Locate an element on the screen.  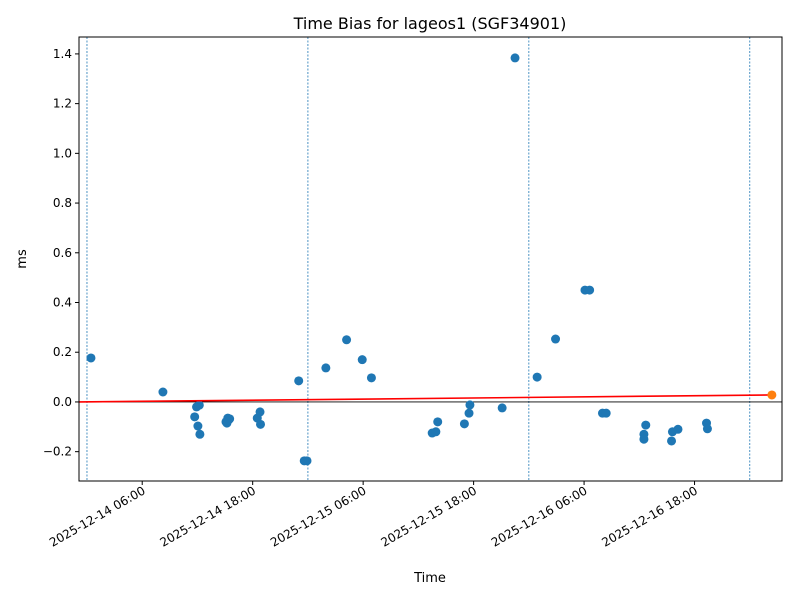
y-tick-label: 0.0 is located at coordinates (62, 402).